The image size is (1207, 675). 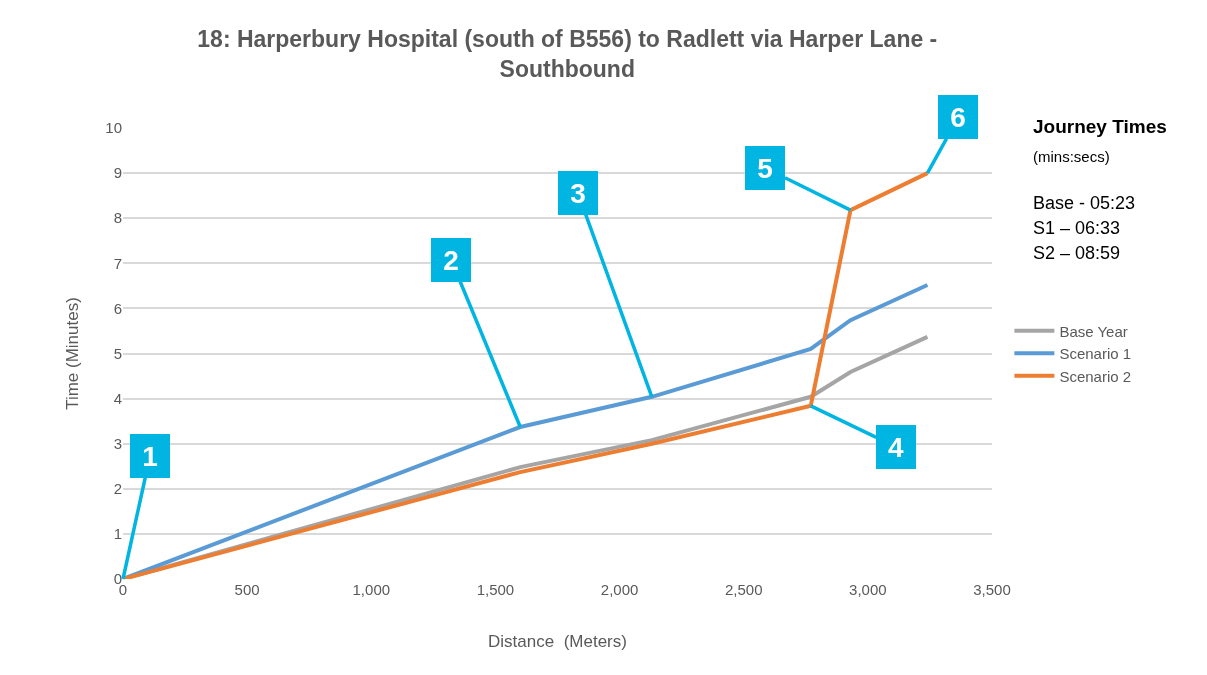 I want to click on annotation: 2, so click(x=451, y=260).